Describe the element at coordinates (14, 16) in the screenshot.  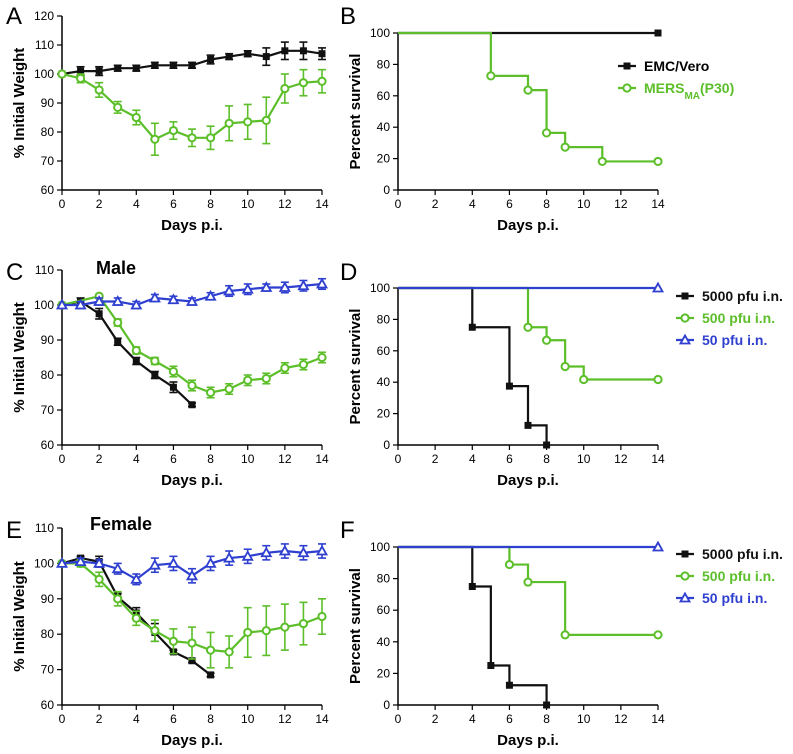
I see `panel-letter: A` at that location.